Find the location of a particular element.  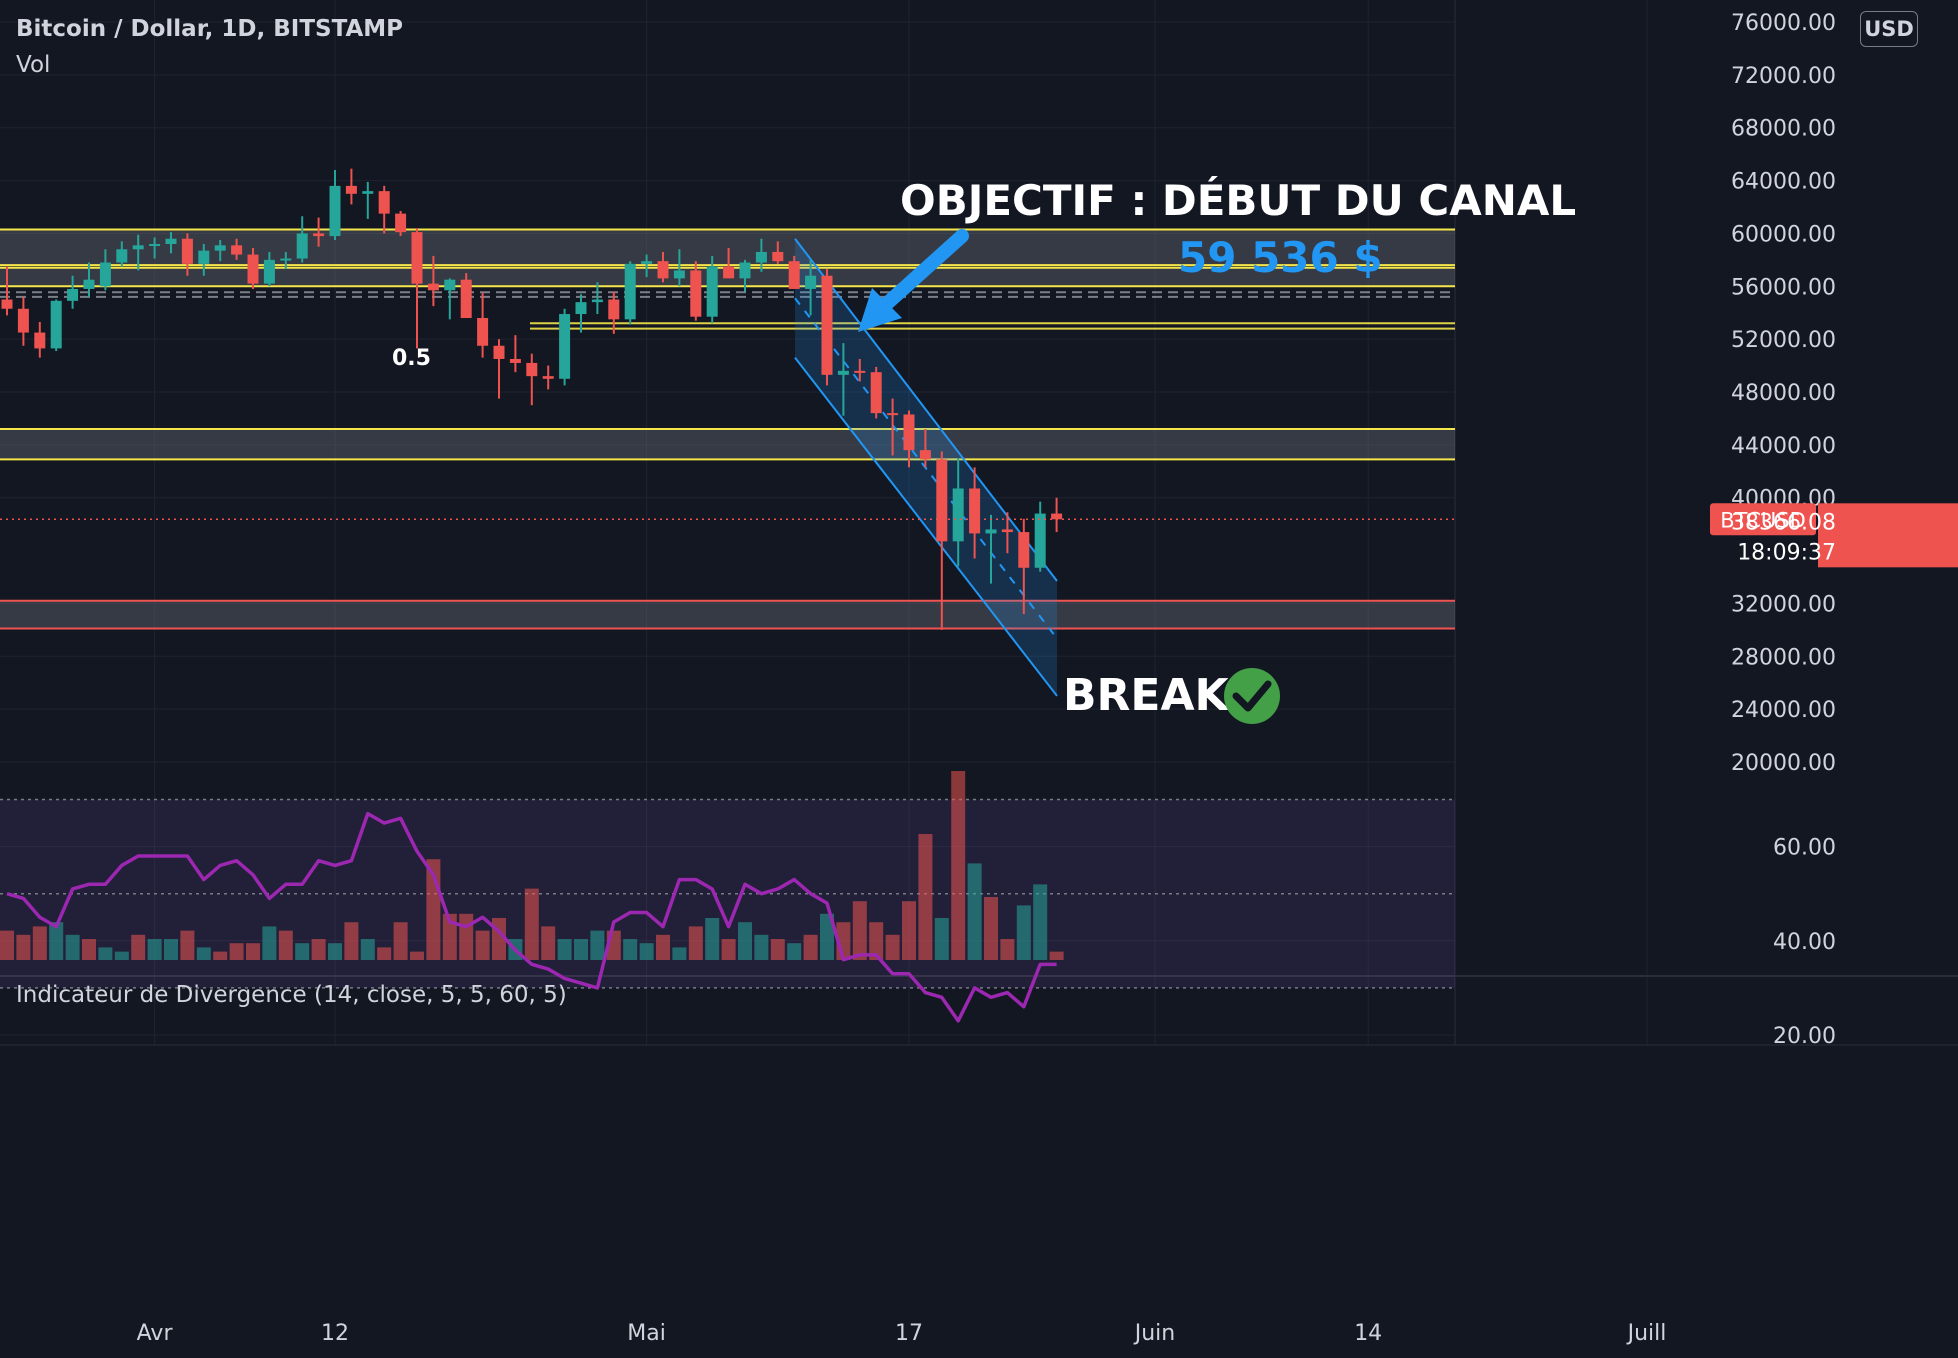

break-annotation: BREAK is located at coordinates (1147, 695).